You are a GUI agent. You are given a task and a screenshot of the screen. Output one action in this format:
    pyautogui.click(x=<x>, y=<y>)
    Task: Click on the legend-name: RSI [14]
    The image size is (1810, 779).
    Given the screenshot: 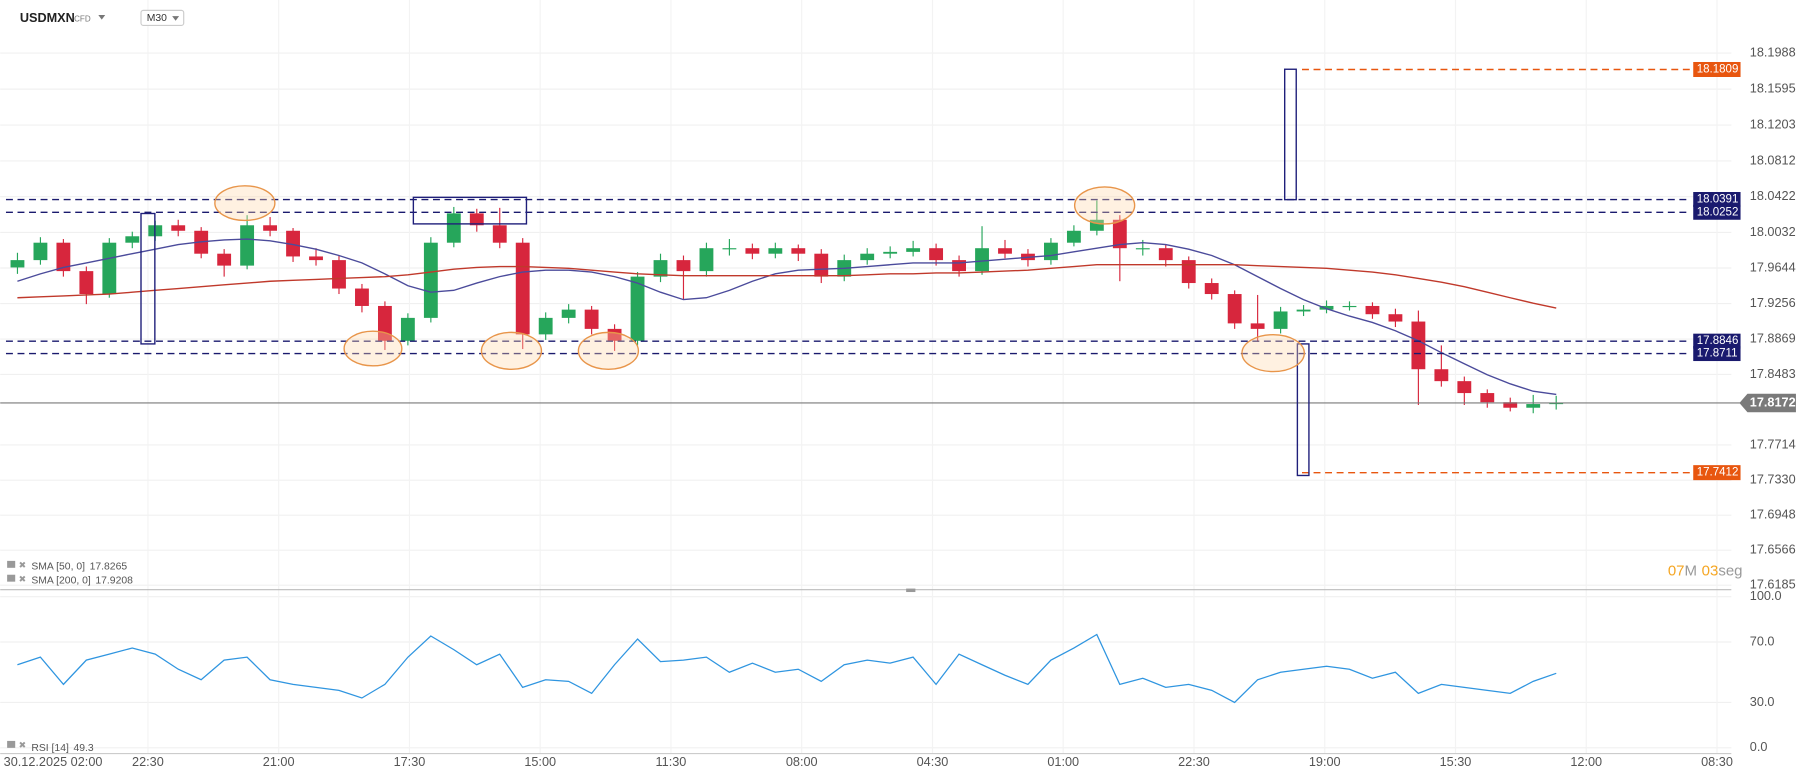 What is the action you would take?
    pyautogui.click(x=50, y=748)
    